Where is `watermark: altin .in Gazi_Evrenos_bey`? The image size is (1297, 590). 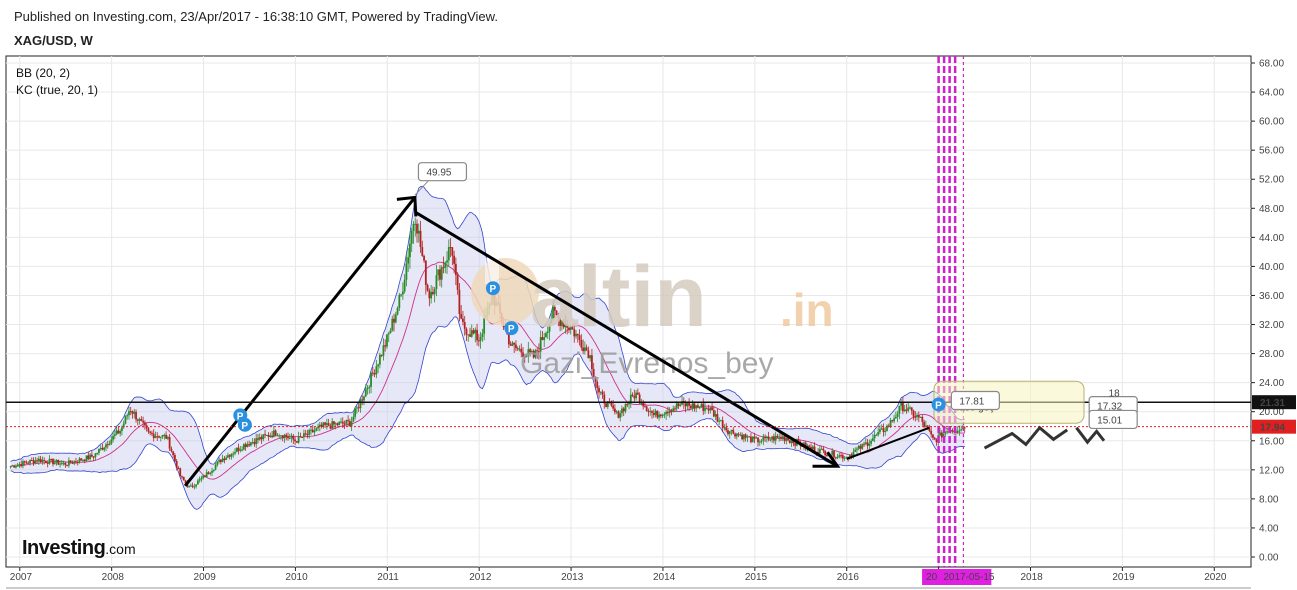 watermark: altin .in Gazi_Evrenos_bey is located at coordinates (652, 314).